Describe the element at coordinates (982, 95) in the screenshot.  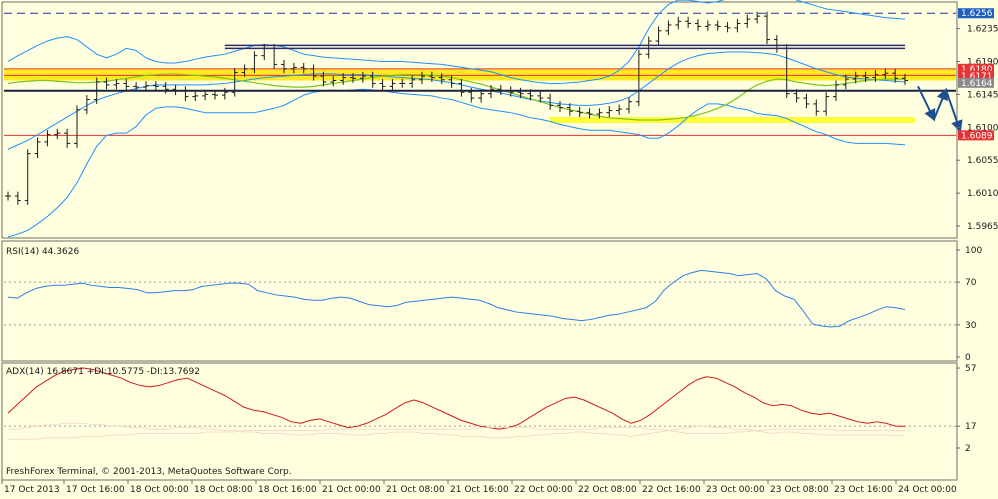
I see `price-tick-label: 1.6145` at that location.